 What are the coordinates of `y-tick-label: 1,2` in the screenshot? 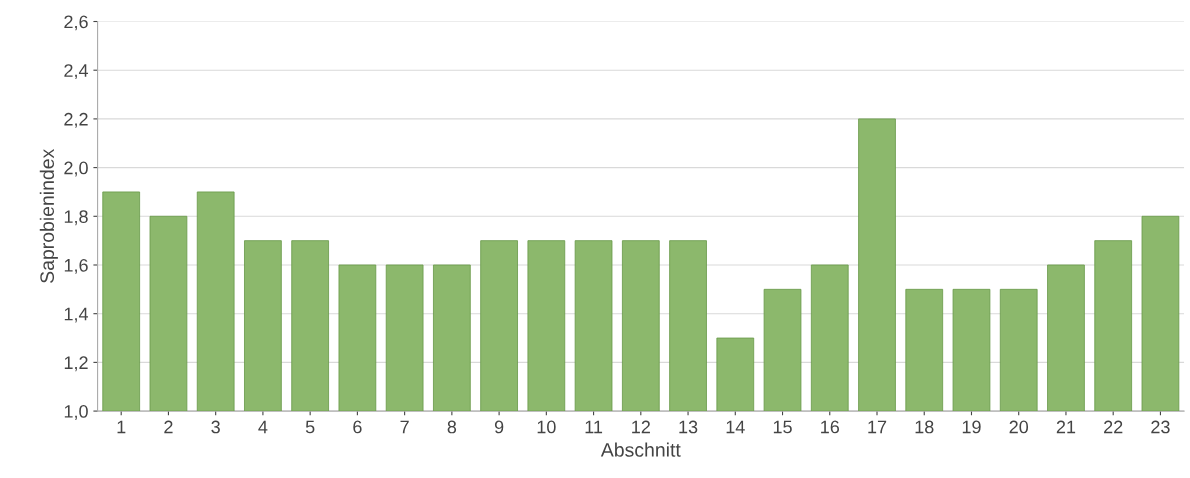 It's located at (76, 364).